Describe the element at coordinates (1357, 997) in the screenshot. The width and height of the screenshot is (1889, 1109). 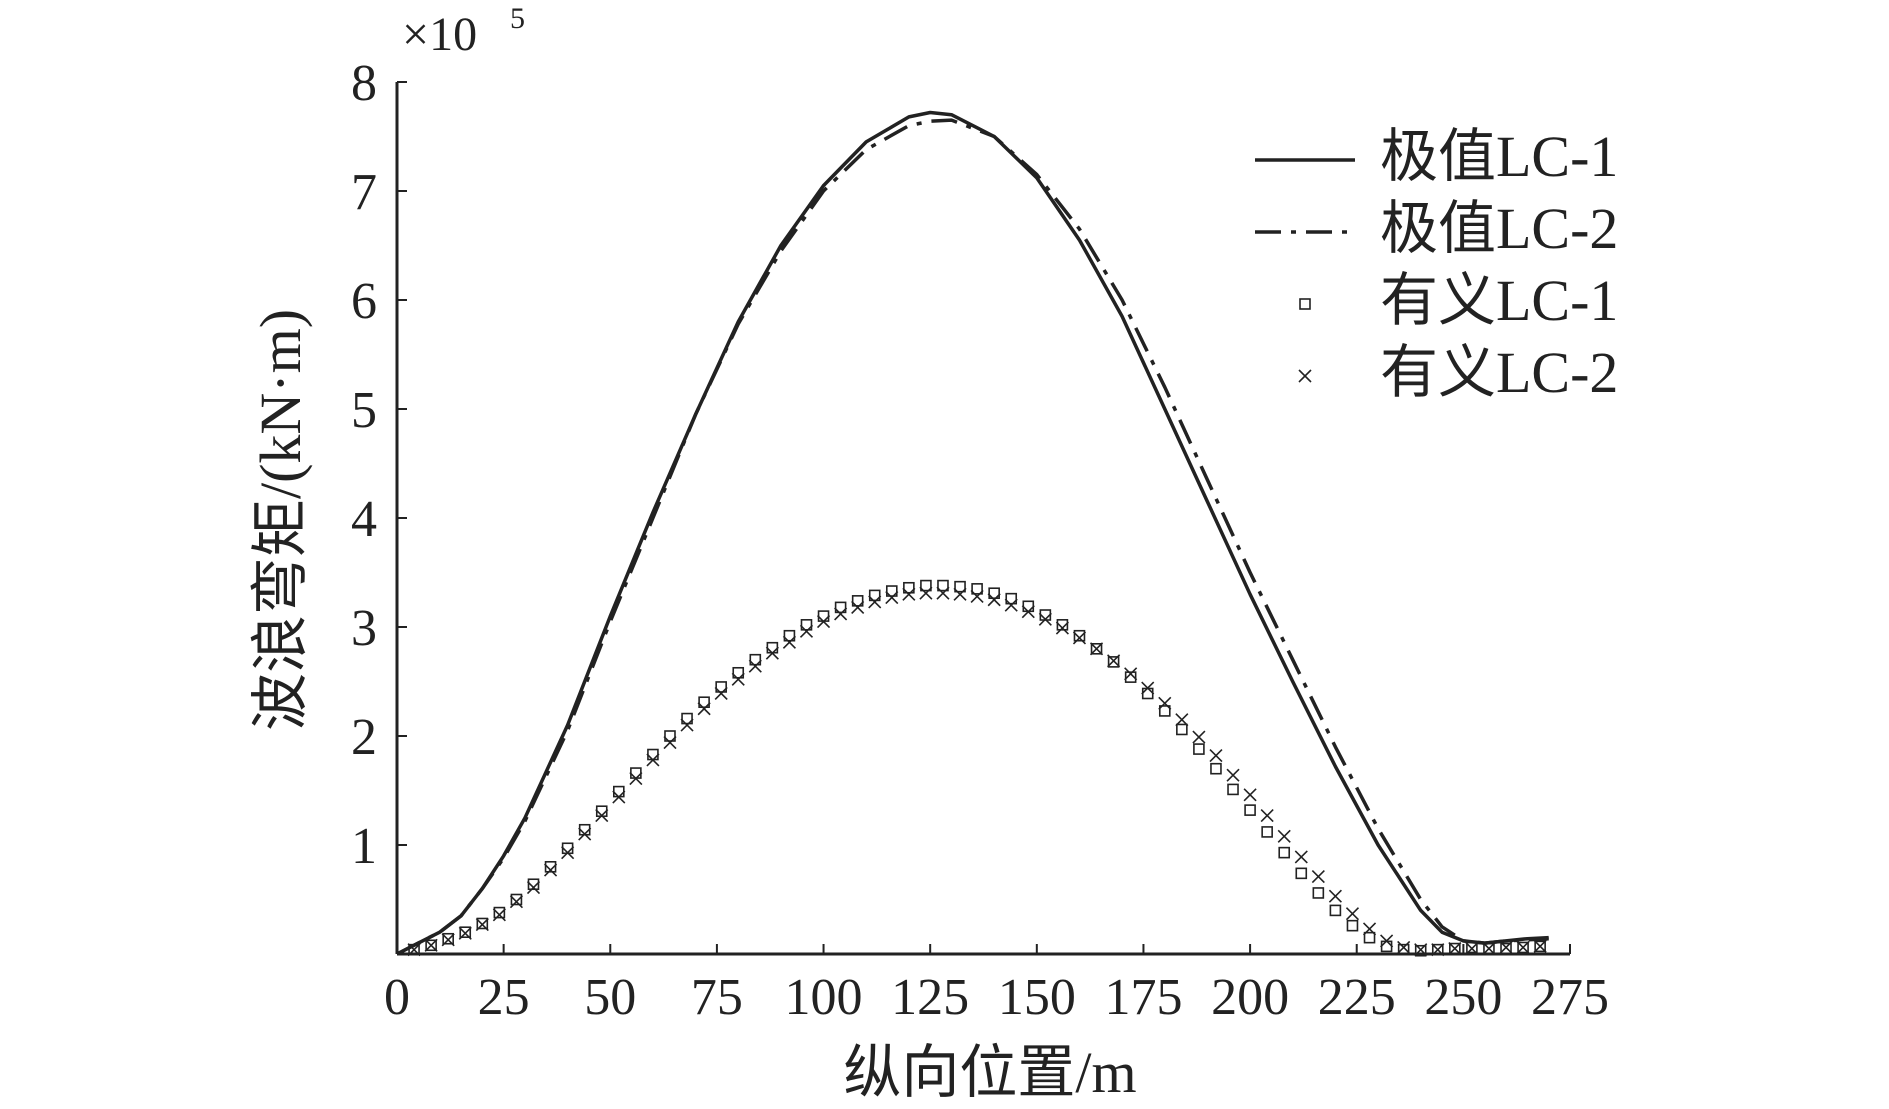
I see `x-tick-label: 225` at that location.